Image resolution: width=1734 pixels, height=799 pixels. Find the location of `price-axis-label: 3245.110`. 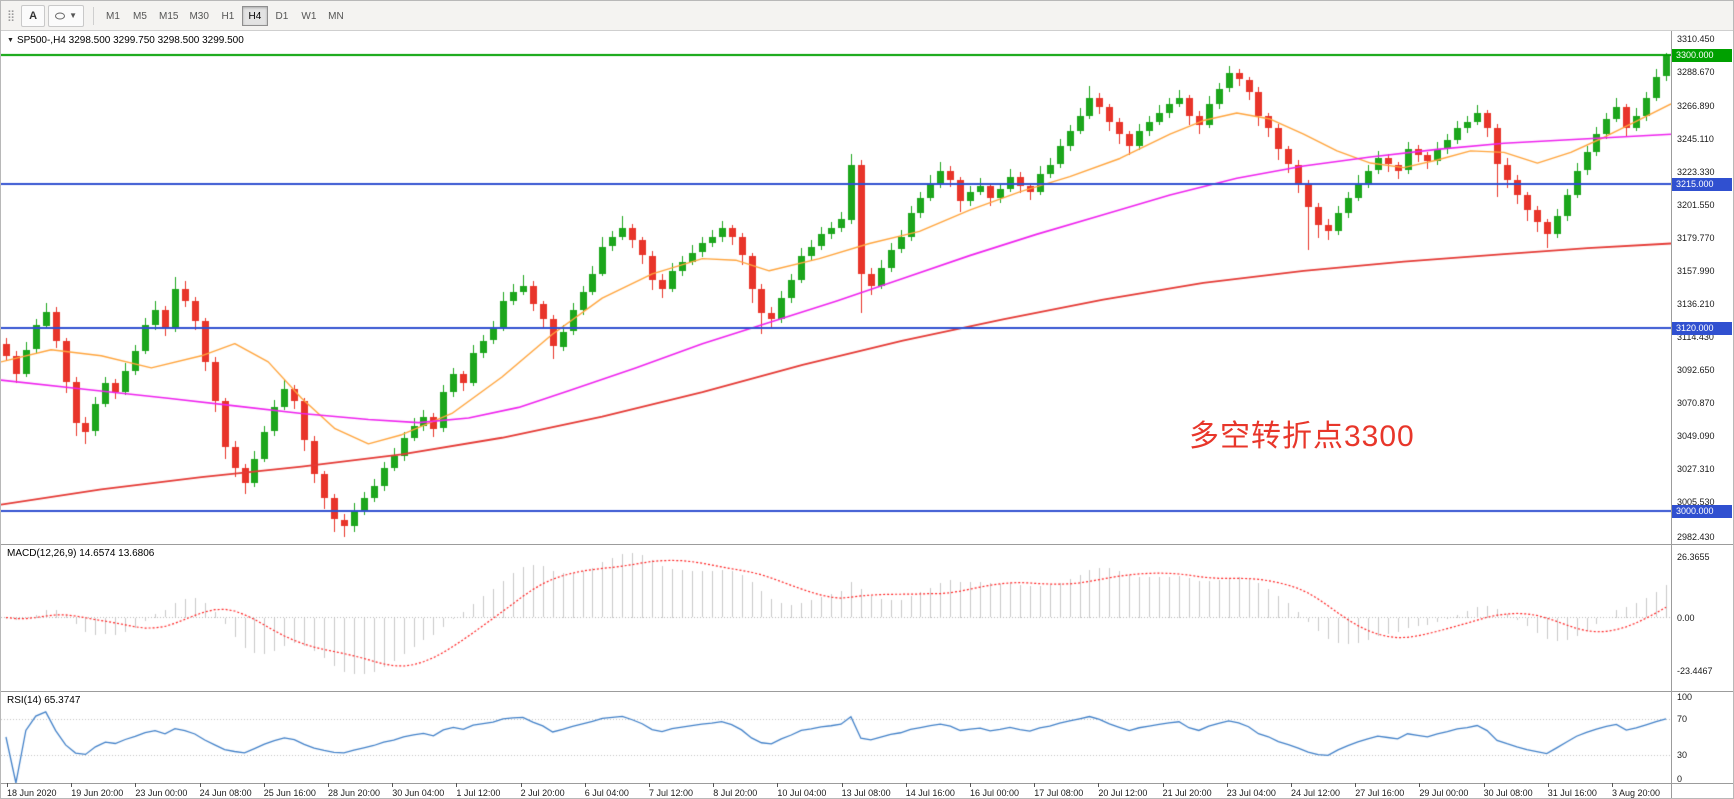

price-axis-label: 3245.110 is located at coordinates (1695, 139).